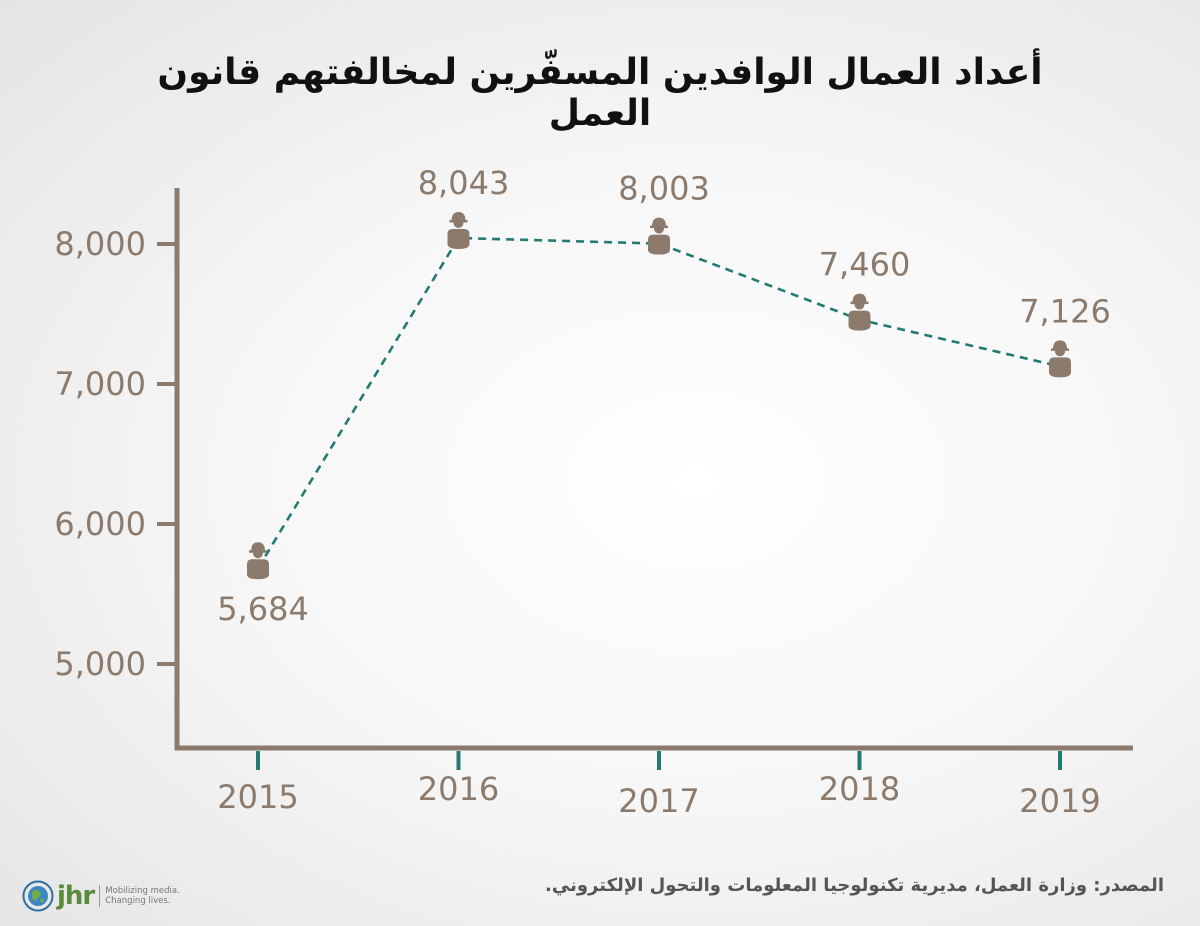  Describe the element at coordinates (142, 891) in the screenshot. I see `logo-tagline-line1: Mobilizing media.` at that location.